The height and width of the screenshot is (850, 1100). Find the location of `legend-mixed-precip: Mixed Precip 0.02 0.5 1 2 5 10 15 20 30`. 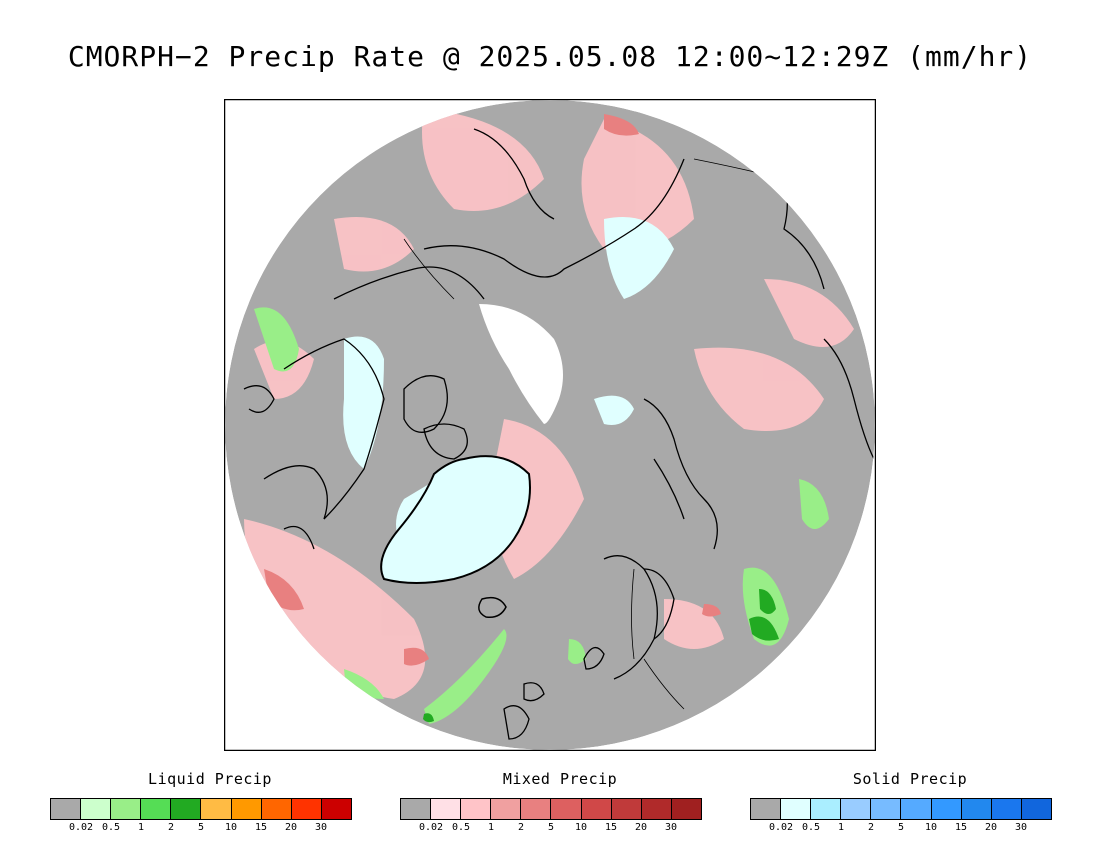

legend-mixed-precip: Mixed Precip 0.02 0.5 1 2 5 10 15 20 30 is located at coordinates (560, 802).